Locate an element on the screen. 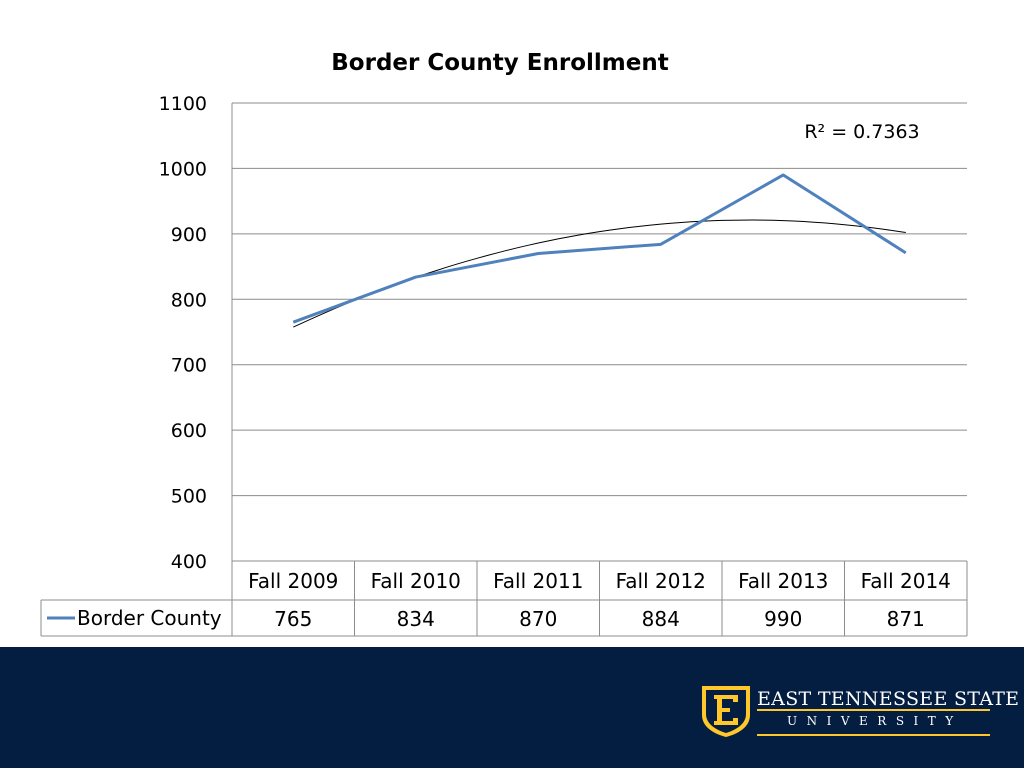  university-name-line2: UNIVERSITY is located at coordinates (875, 721).